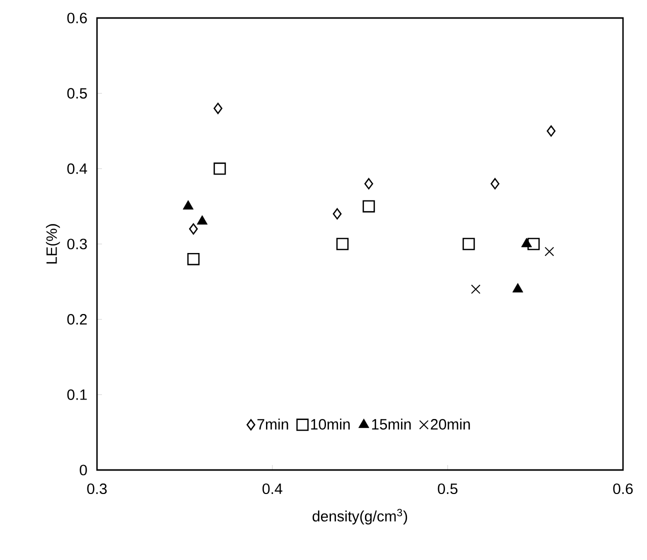 This screenshot has width=647, height=560. Describe the element at coordinates (77, 319) in the screenshot. I see `y-tick-label: 0.2` at that location.